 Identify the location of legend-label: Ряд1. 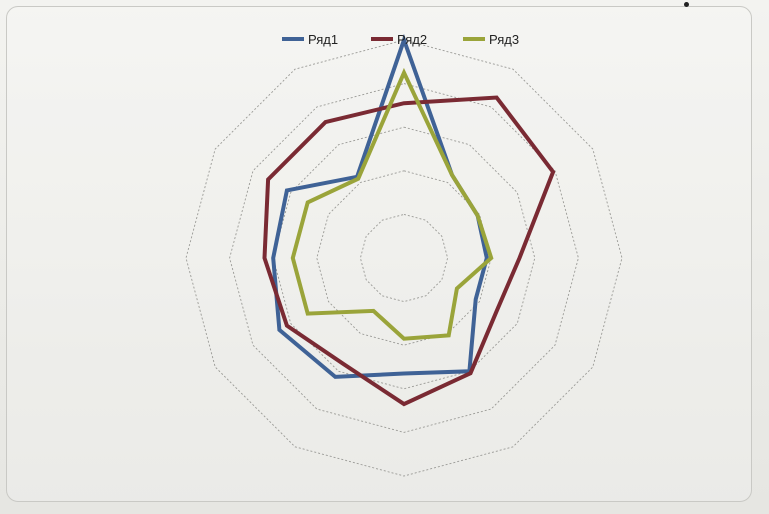
(323, 39).